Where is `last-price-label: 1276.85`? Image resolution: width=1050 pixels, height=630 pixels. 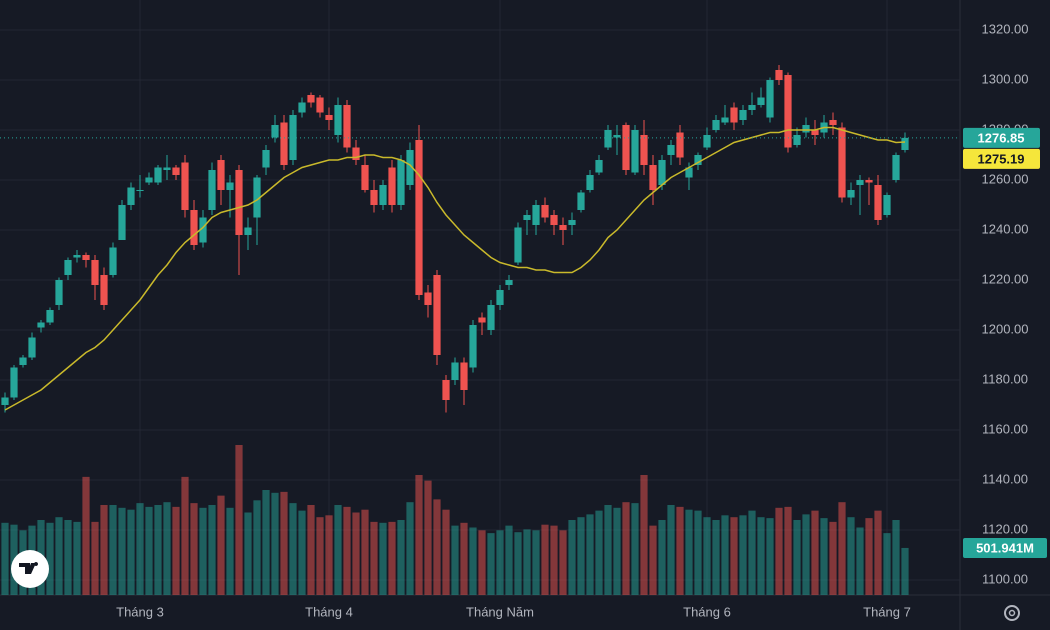 last-price-label: 1276.85 is located at coordinates (1001, 137).